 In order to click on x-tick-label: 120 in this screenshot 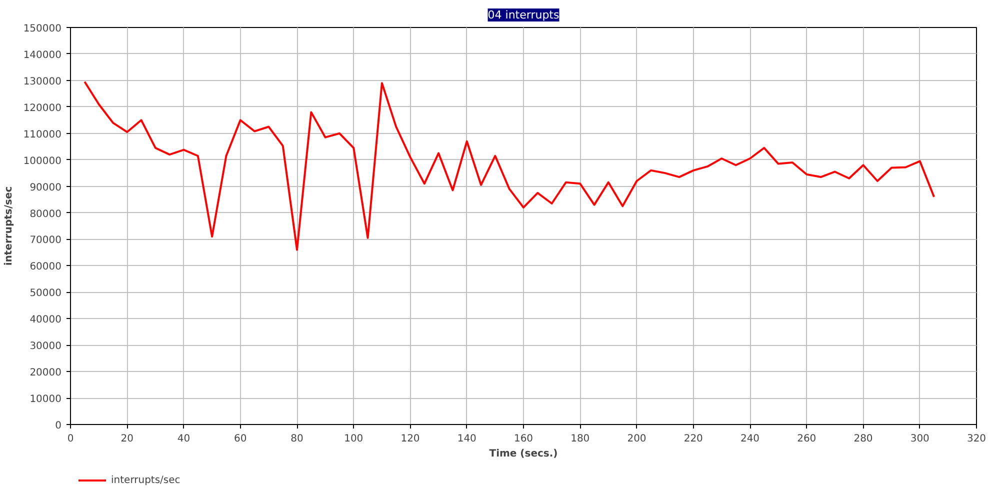, I will do `click(410, 439)`.